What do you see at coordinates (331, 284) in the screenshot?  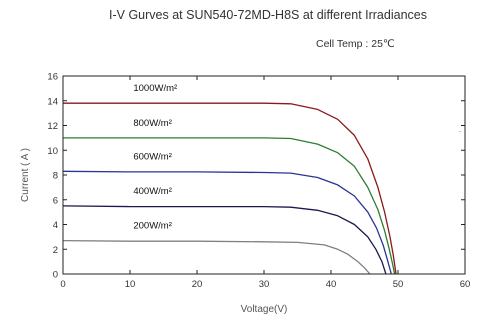 I see `x-tick-label: 40` at bounding box center [331, 284].